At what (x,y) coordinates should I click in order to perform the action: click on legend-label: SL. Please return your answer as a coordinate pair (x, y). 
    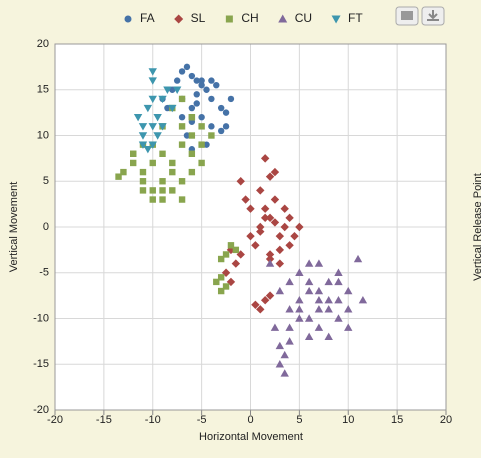
    Looking at the image, I should click on (198, 18).